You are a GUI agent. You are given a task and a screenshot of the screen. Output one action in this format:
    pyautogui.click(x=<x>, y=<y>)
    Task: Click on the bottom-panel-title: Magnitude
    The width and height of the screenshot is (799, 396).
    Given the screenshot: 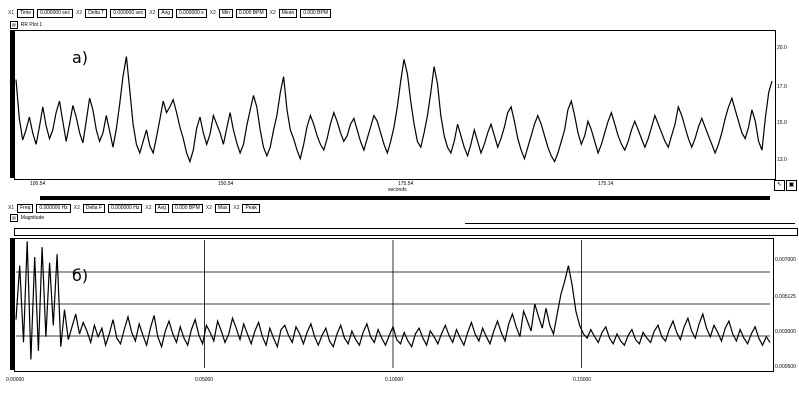 What is the action you would take?
    pyautogui.click(x=32, y=218)
    